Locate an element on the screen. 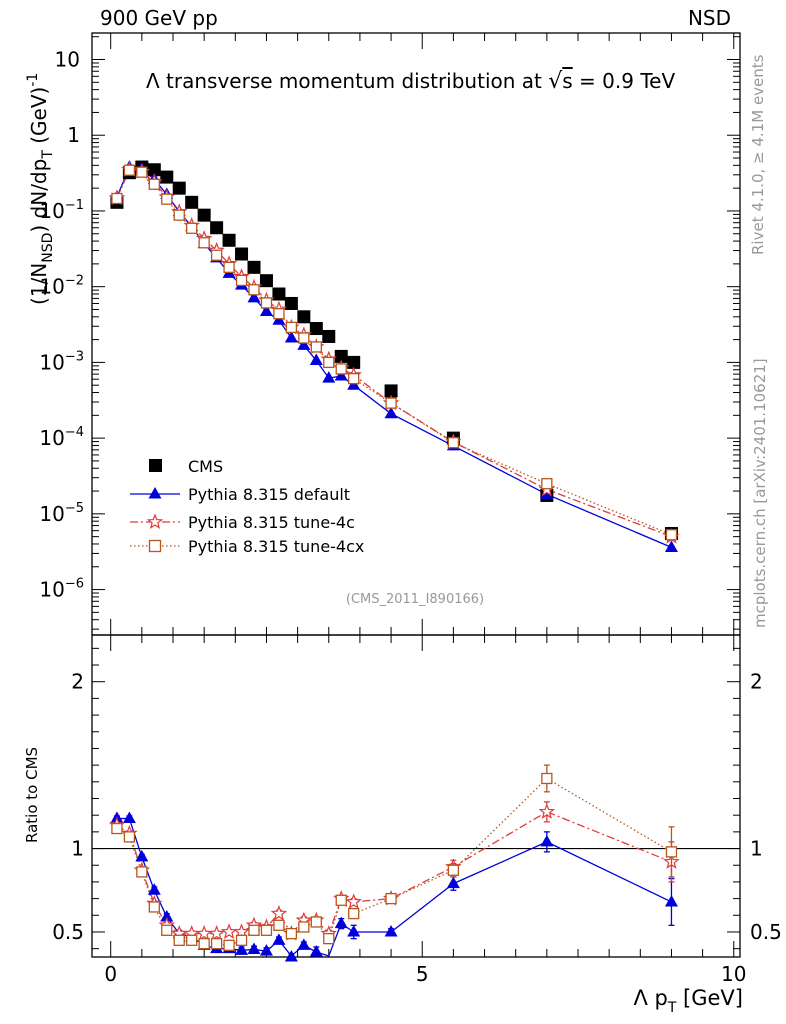  ratio-line-tune-4c is located at coordinates (394, 873).